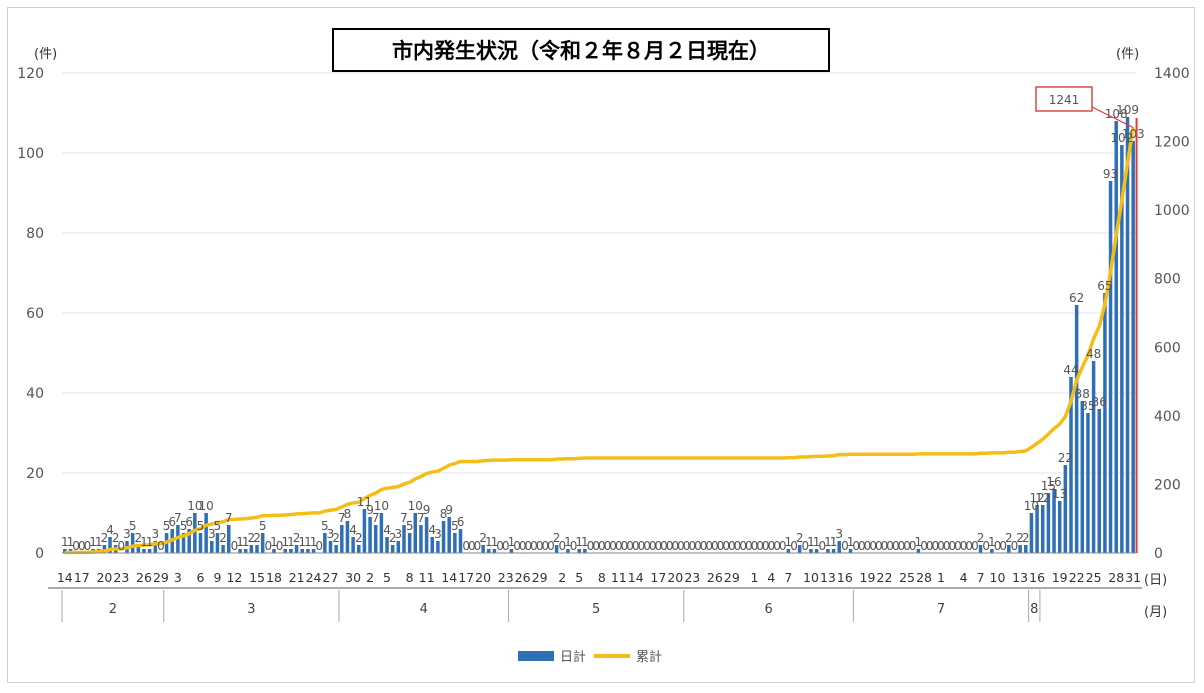  I want to click on y-right-tick: 1200, so click(1172, 143).